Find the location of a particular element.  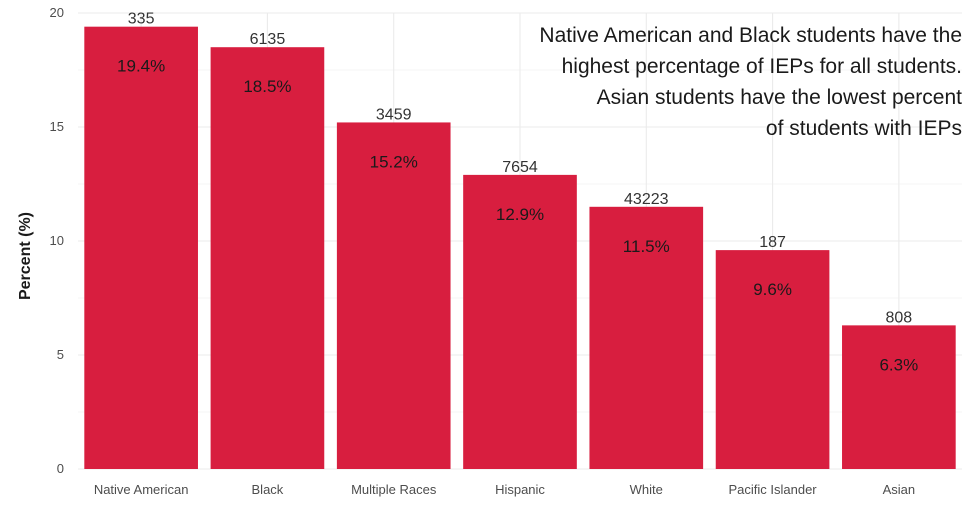

count-label: 3459 is located at coordinates (394, 114).